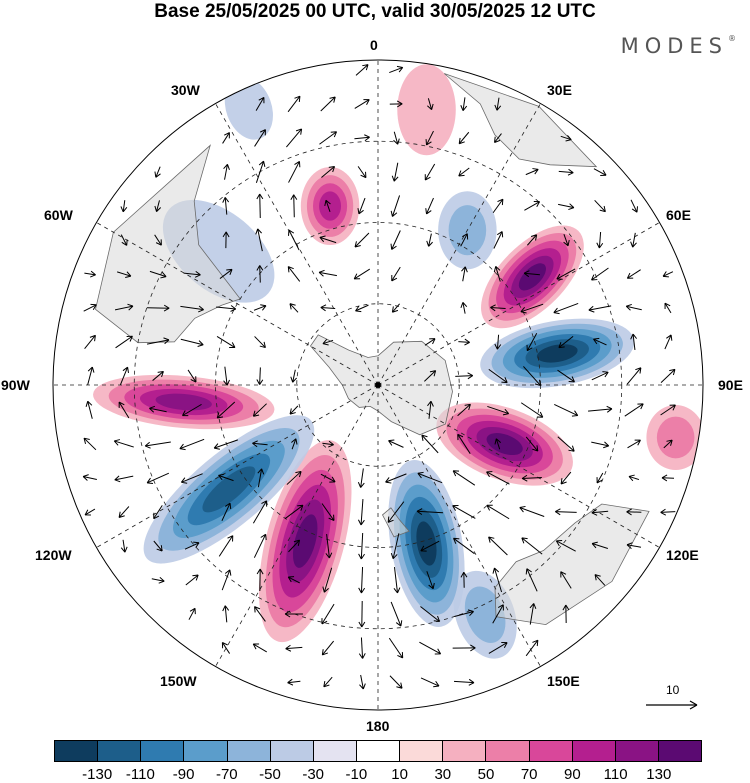 This screenshot has height=783, width=750. What do you see at coordinates (520, 120) in the screenshot?
I see `africa-outline` at bounding box center [520, 120].